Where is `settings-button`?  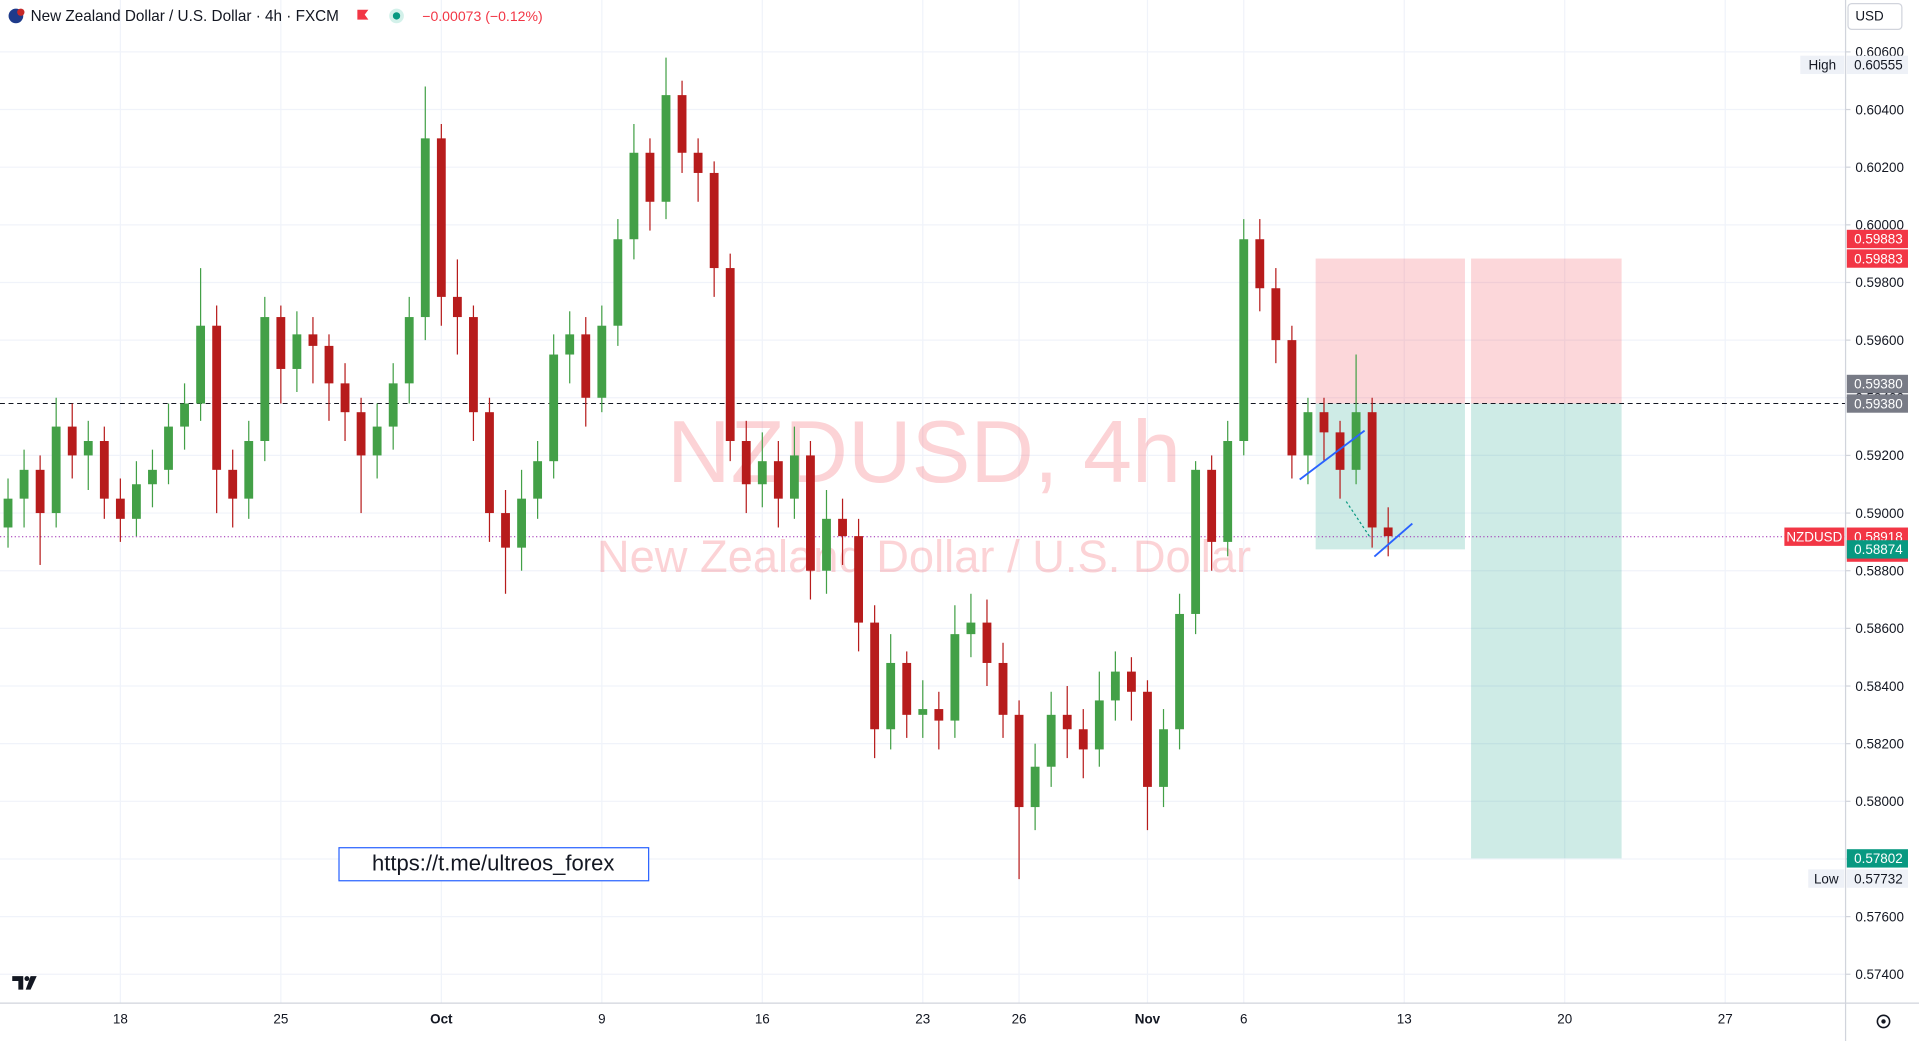
settings-button is located at coordinates (1883, 1021).